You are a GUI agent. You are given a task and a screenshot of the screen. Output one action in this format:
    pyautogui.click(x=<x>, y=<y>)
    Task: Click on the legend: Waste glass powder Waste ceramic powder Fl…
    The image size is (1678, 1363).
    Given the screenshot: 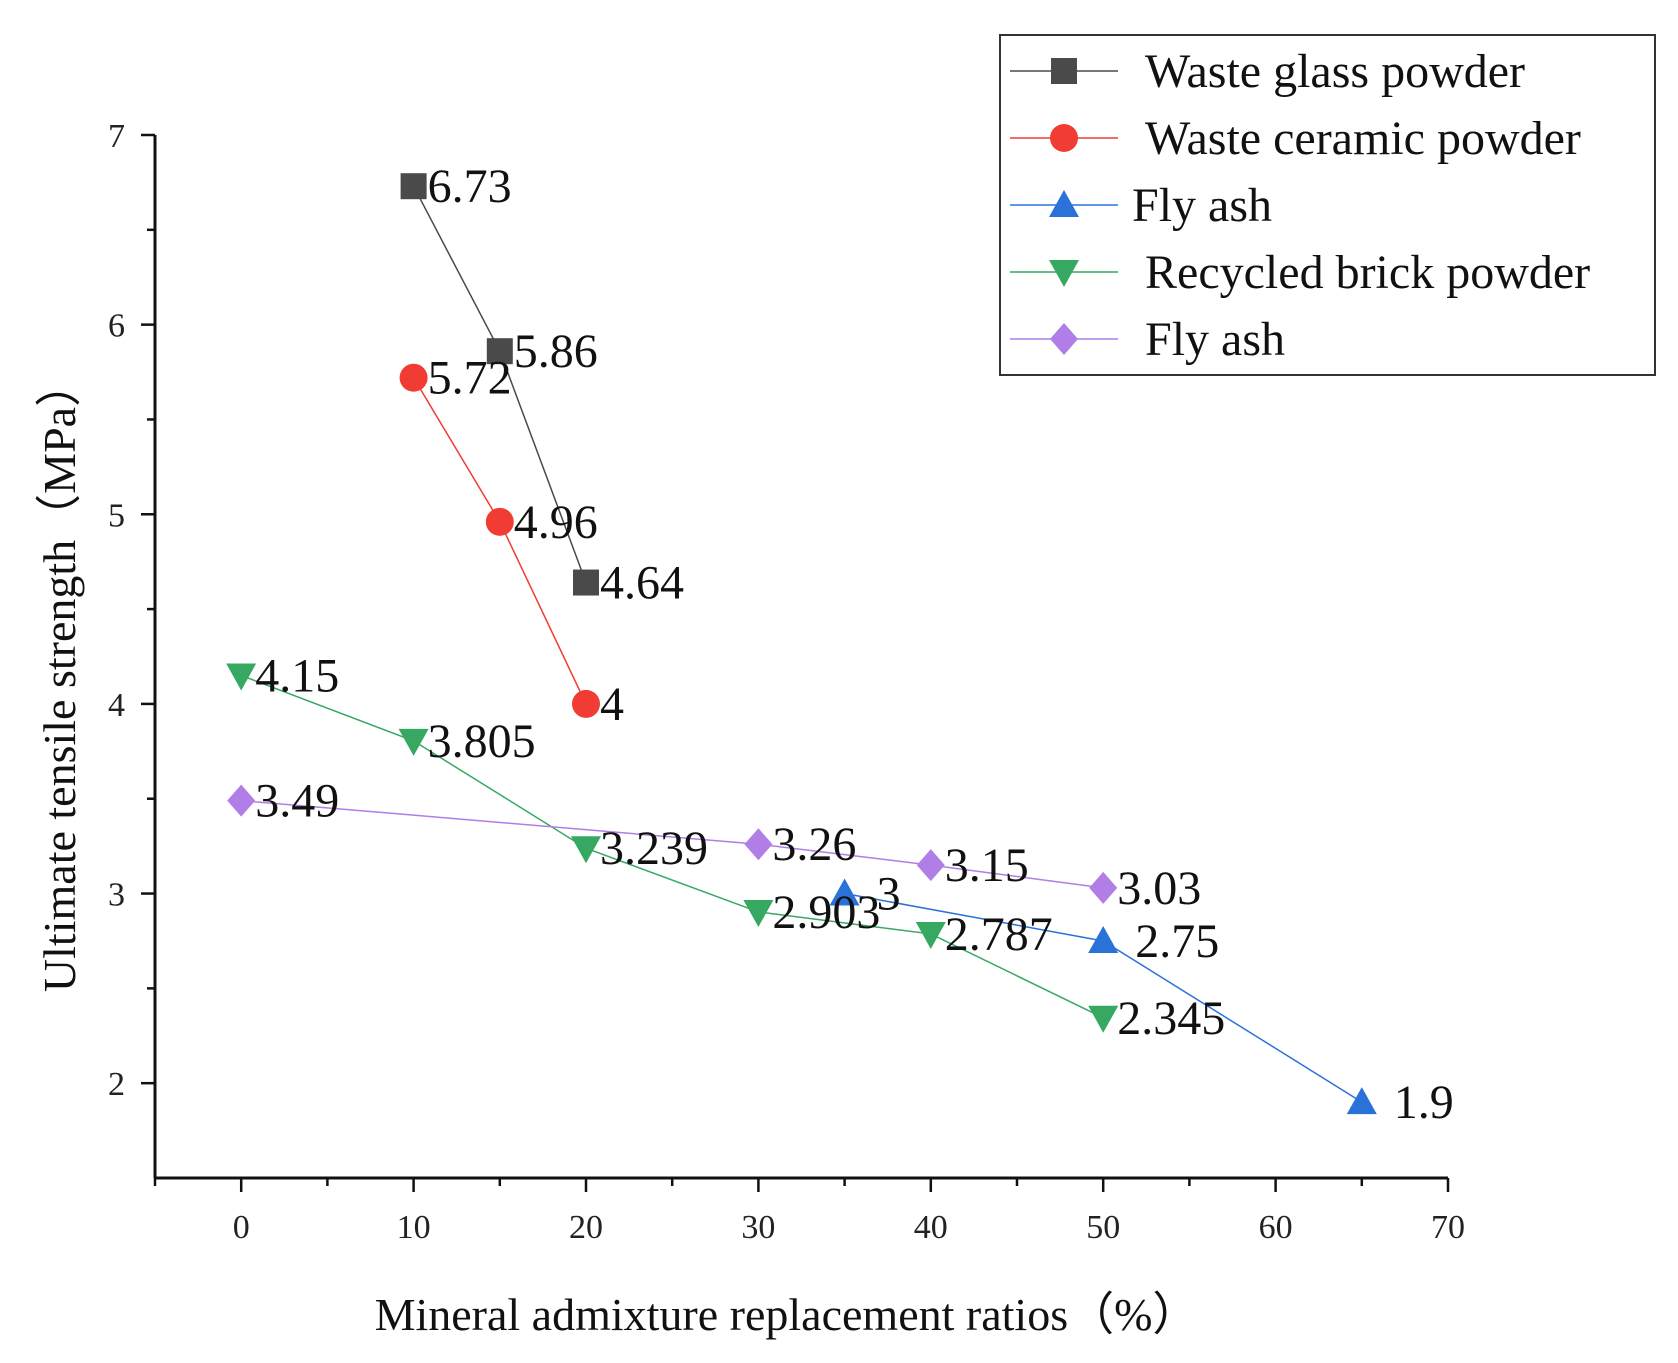 What is the action you would take?
    pyautogui.click(x=1327, y=205)
    